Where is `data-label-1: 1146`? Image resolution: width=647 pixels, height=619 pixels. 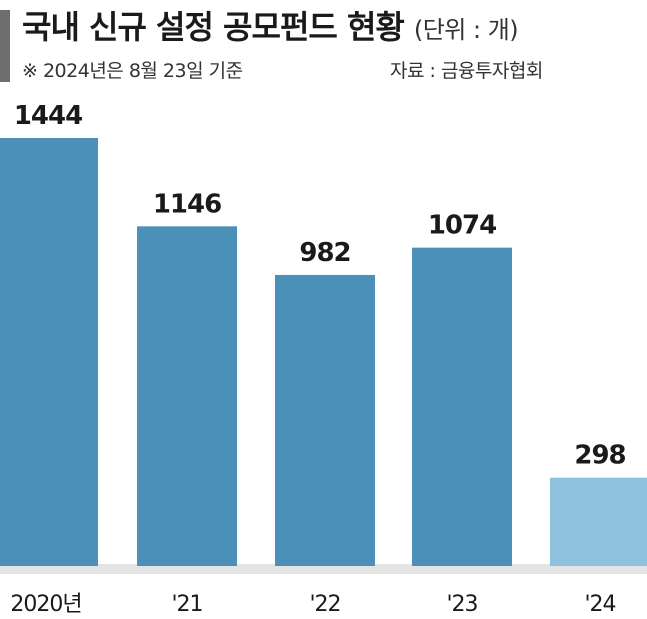 data-label-1: 1146 is located at coordinates (187, 204).